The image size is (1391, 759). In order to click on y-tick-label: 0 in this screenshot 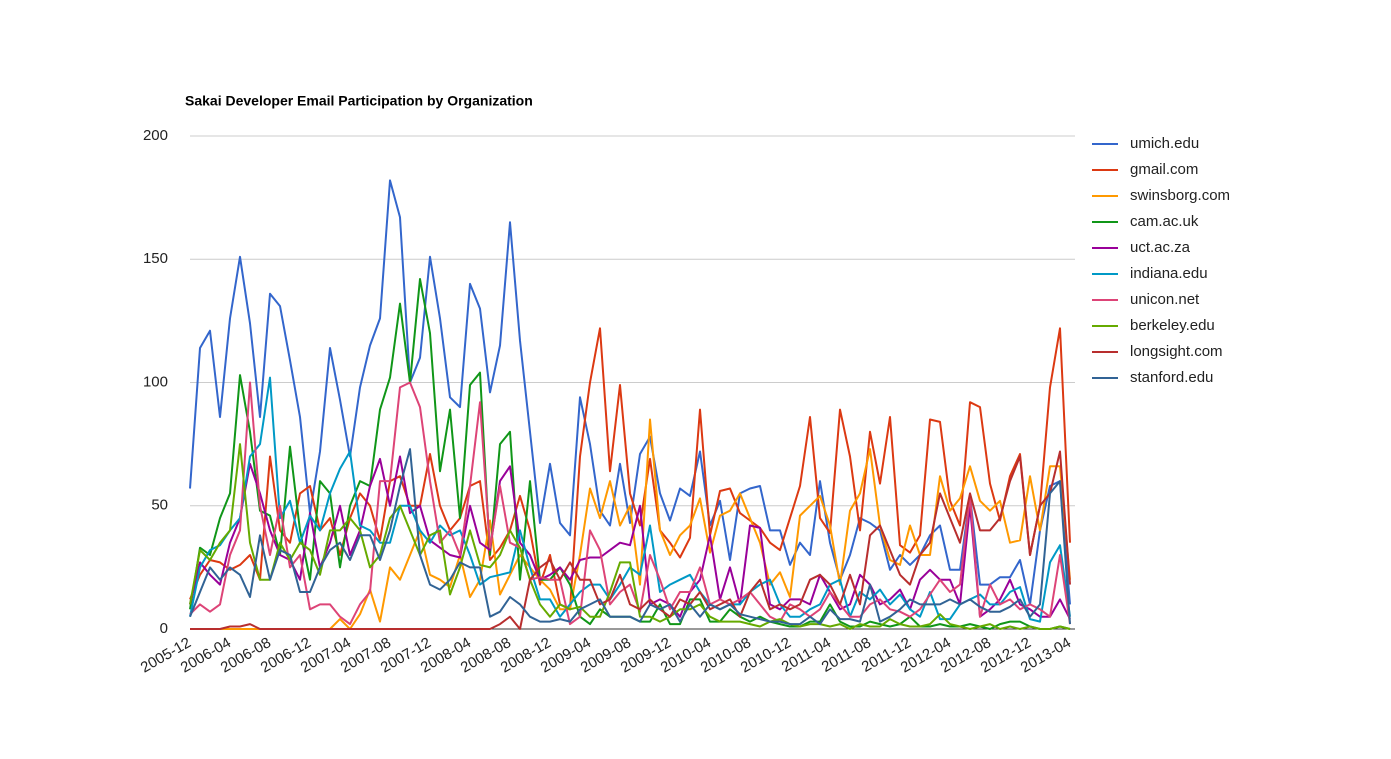, I will do `click(164, 628)`.